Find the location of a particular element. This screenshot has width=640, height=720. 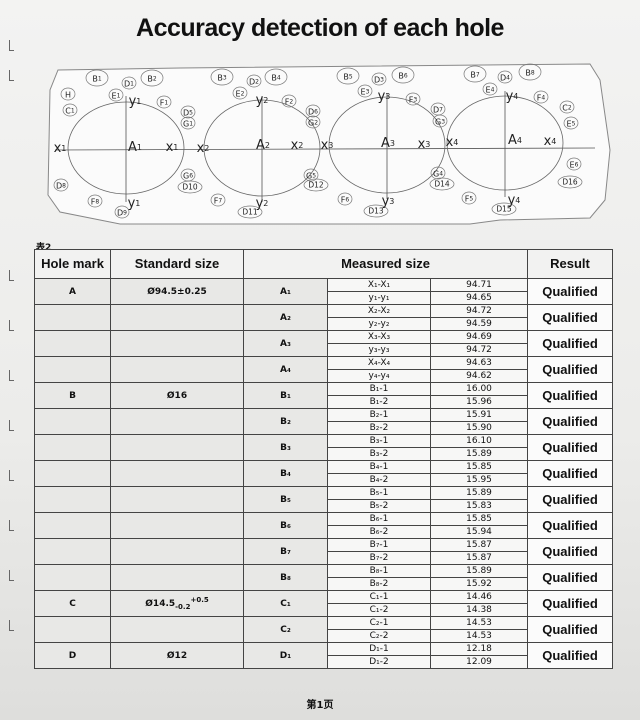

measurement-label: B₁-1 is located at coordinates (379, 389).